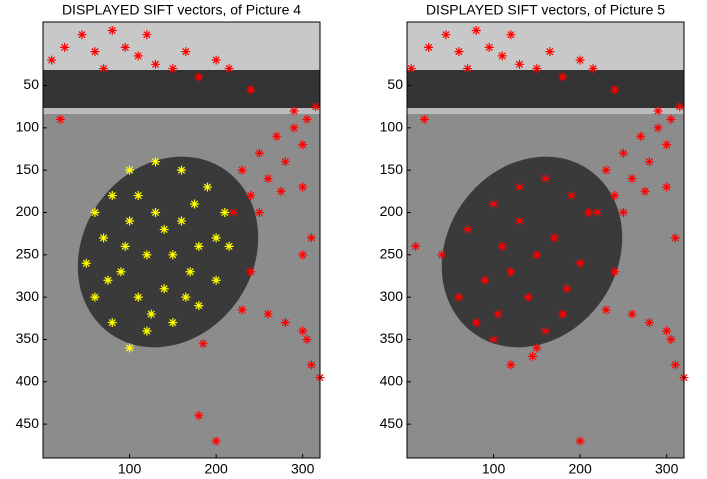 This screenshot has width=707, height=479. What do you see at coordinates (28, 381) in the screenshot?
I see `y-tick-label: 400` at bounding box center [28, 381].